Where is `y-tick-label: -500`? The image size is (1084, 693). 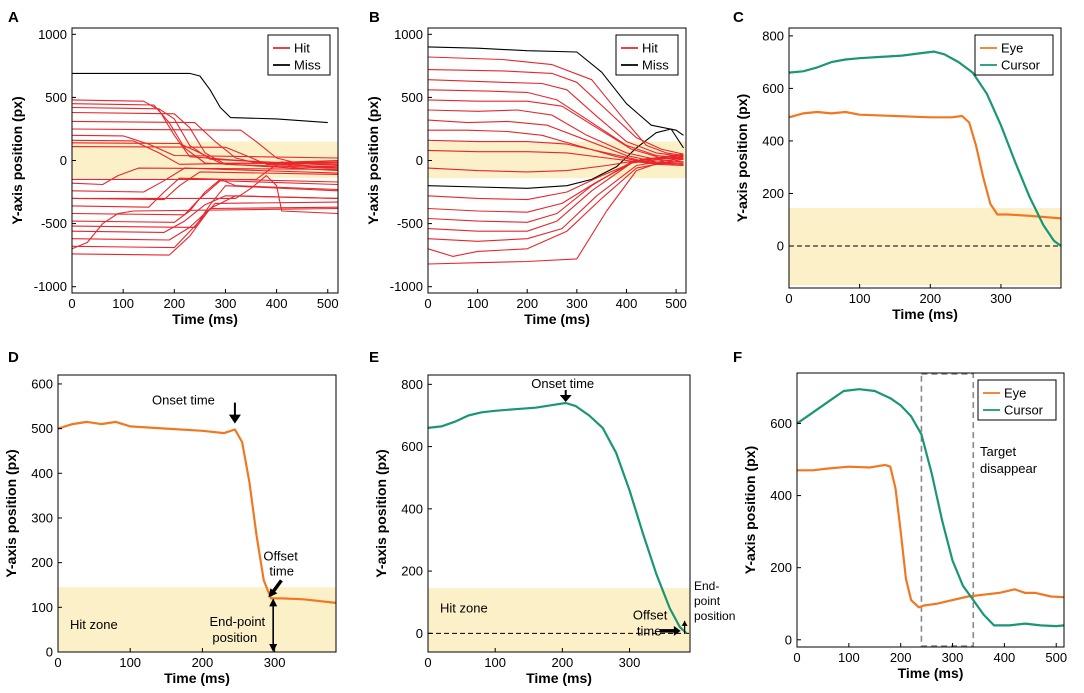
y-tick-label: -500 is located at coordinates (410, 223).